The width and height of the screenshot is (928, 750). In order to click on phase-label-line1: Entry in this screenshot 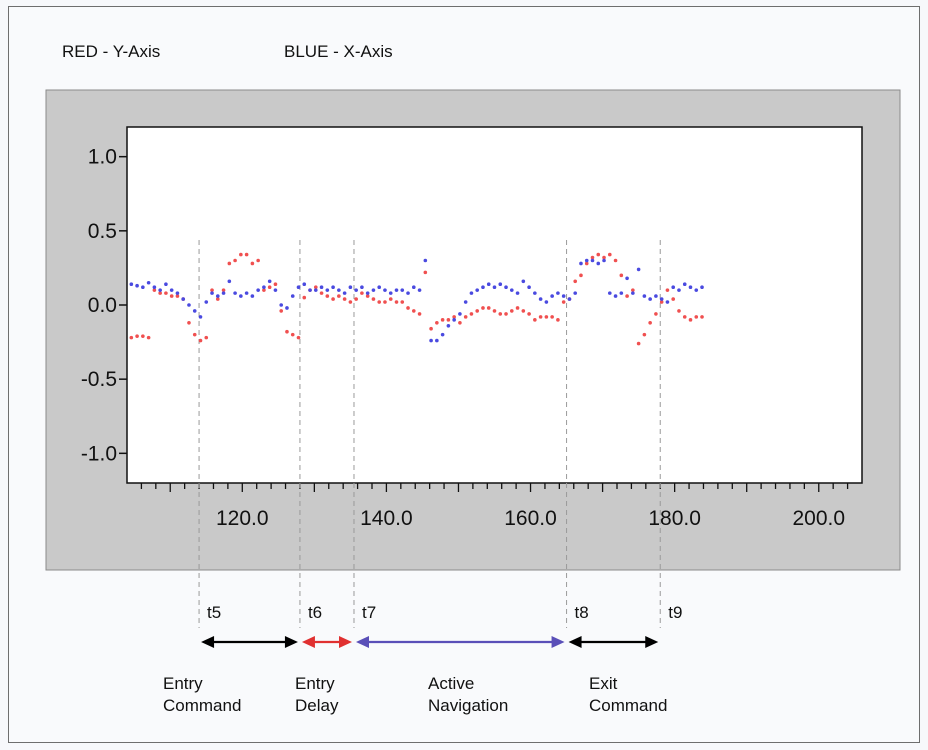, I will do `click(315, 683)`.